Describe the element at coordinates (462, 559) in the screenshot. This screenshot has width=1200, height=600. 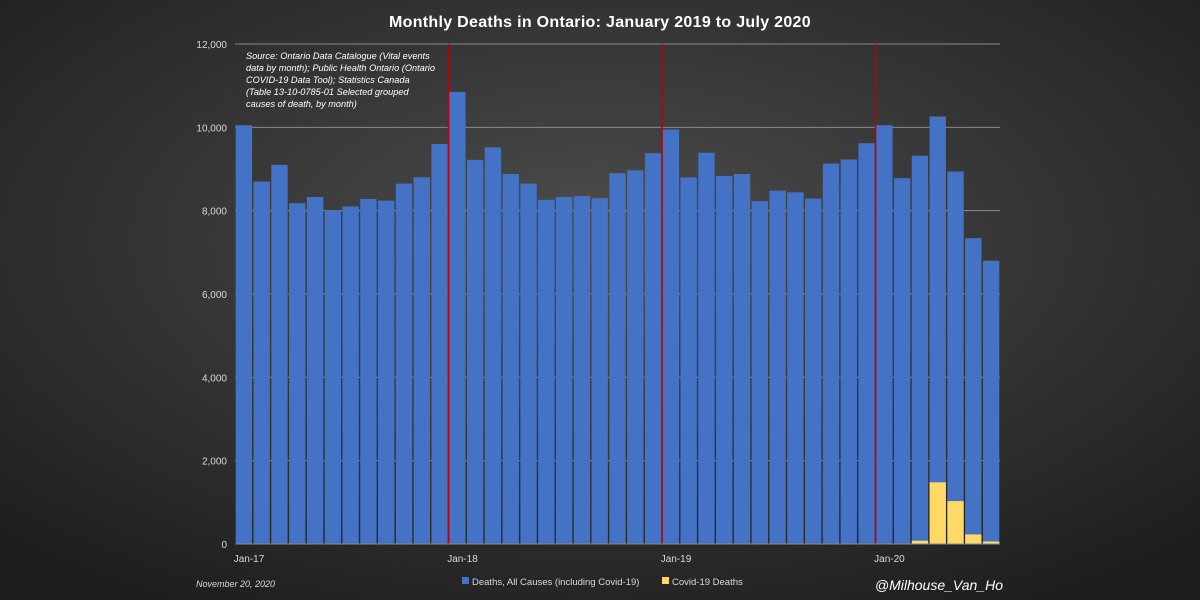
I see `x-tick-label: Jan-18` at that location.